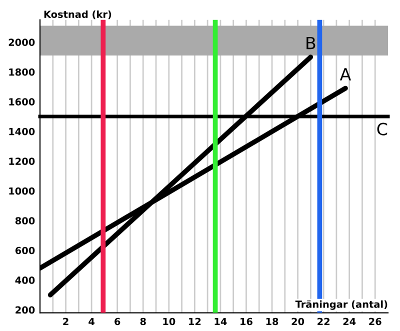 This screenshot has width=400, height=331. I want to click on x-tick-label: 20, so click(298, 322).